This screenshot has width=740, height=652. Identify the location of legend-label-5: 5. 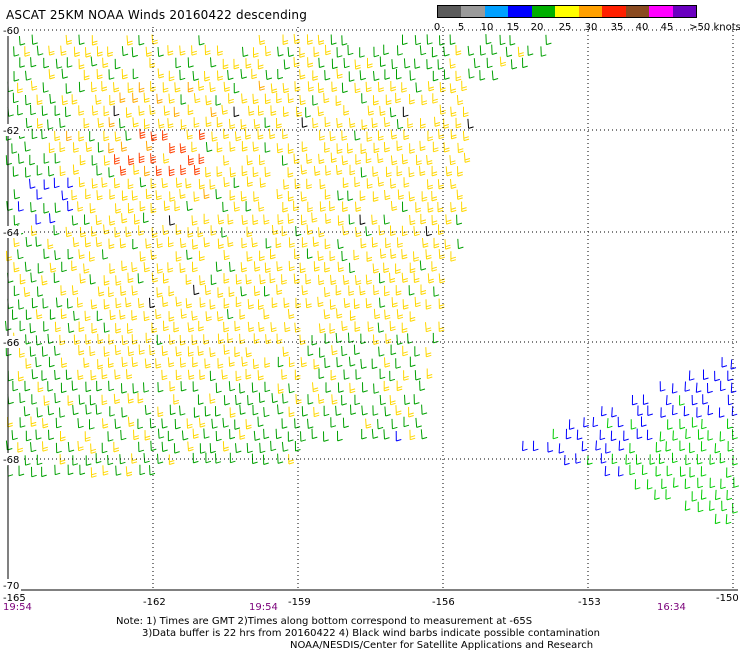
(461, 27).